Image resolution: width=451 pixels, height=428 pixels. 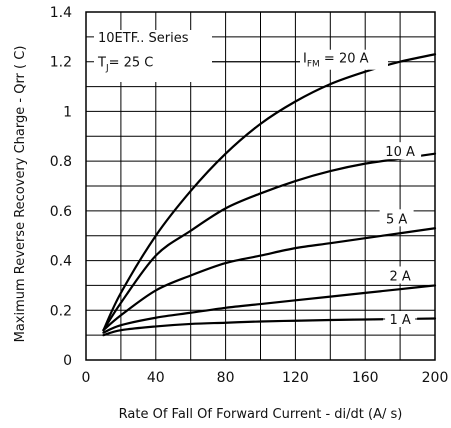 What do you see at coordinates (313, 65) in the screenshot?
I see `ifm-subscript: FM` at bounding box center [313, 65].